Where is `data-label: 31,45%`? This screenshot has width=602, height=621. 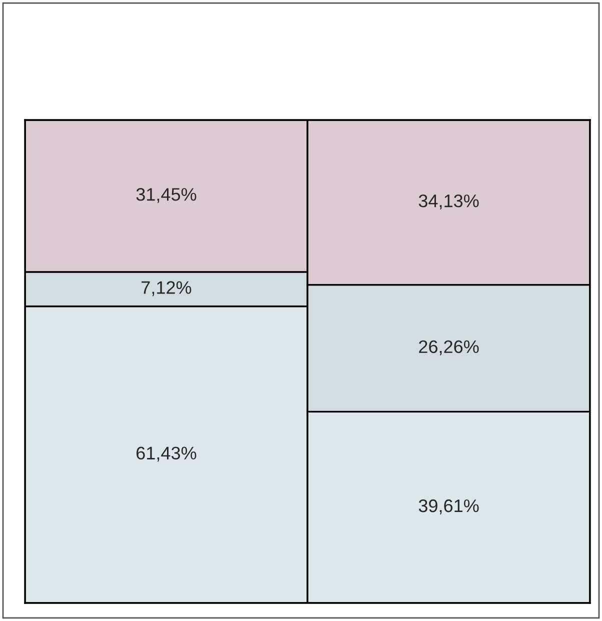 data-label: 31,45% is located at coordinates (166, 195).